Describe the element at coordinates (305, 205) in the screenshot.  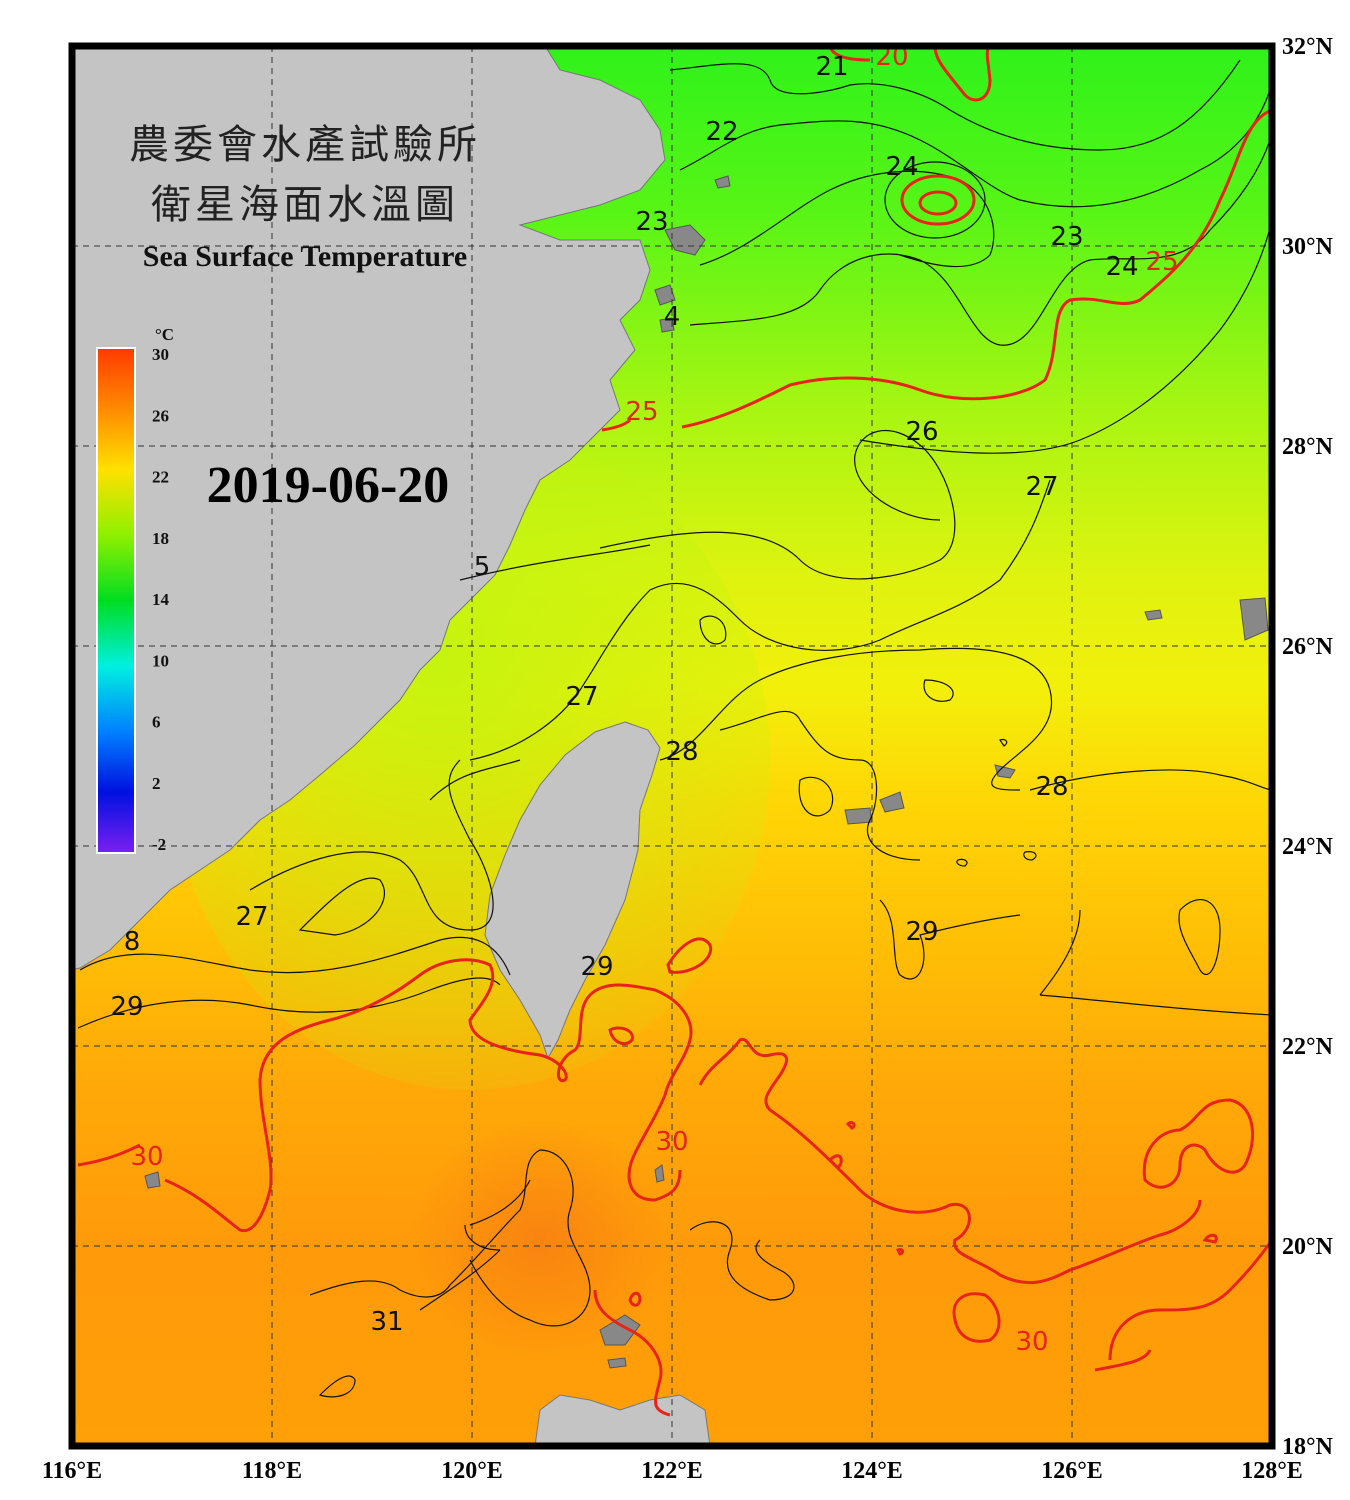
I see `title-line2: 衛星海面水溫圖` at that location.